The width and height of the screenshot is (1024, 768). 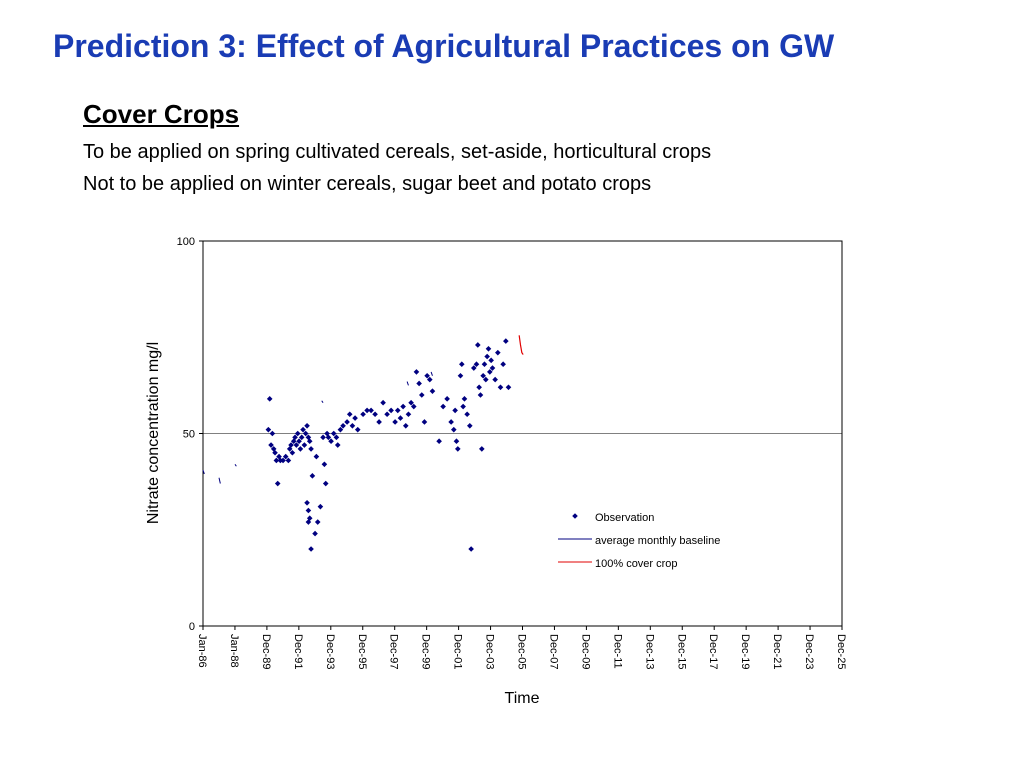 What do you see at coordinates (777, 651) in the screenshot?
I see `x-tick-label: Dec-21` at bounding box center [777, 651].